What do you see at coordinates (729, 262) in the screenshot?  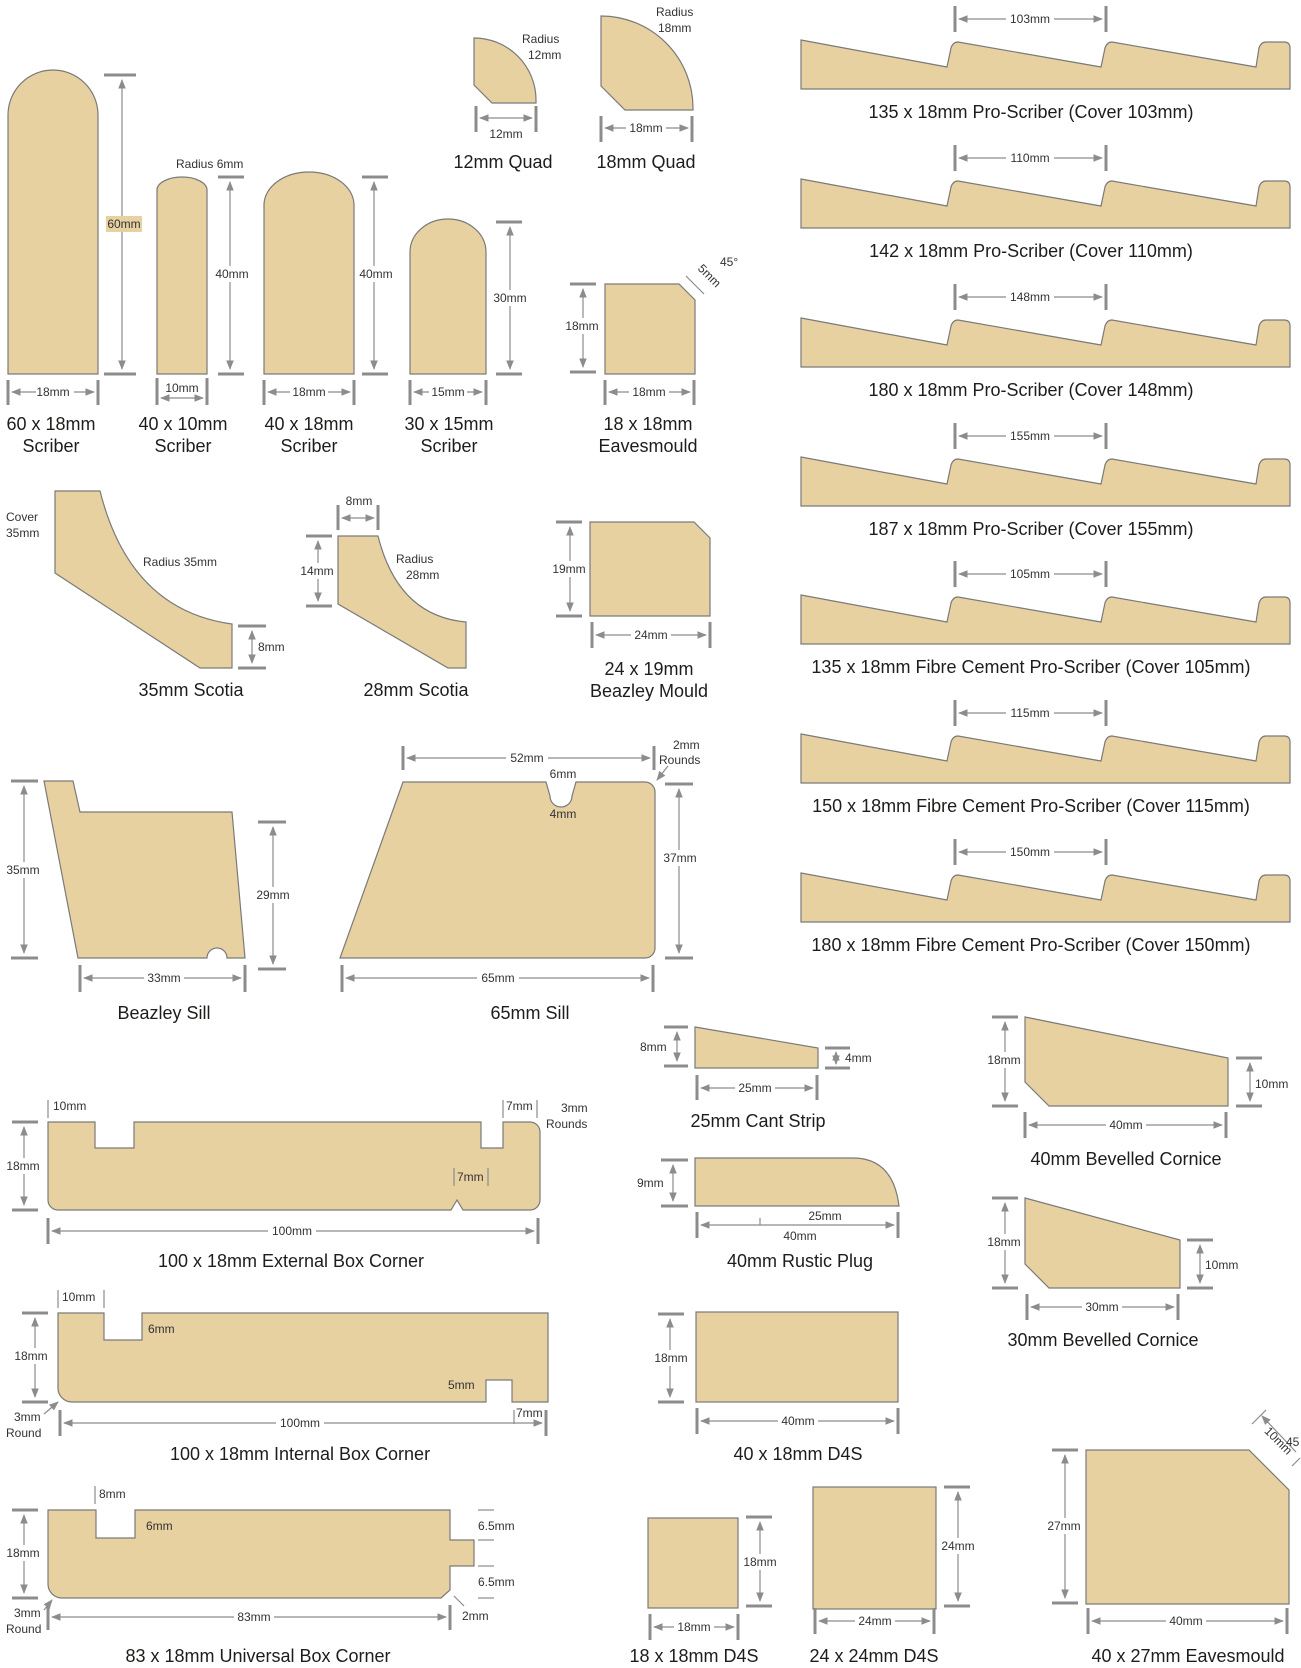 I see `eavesmould-18x18-angle: 45°` at bounding box center [729, 262].